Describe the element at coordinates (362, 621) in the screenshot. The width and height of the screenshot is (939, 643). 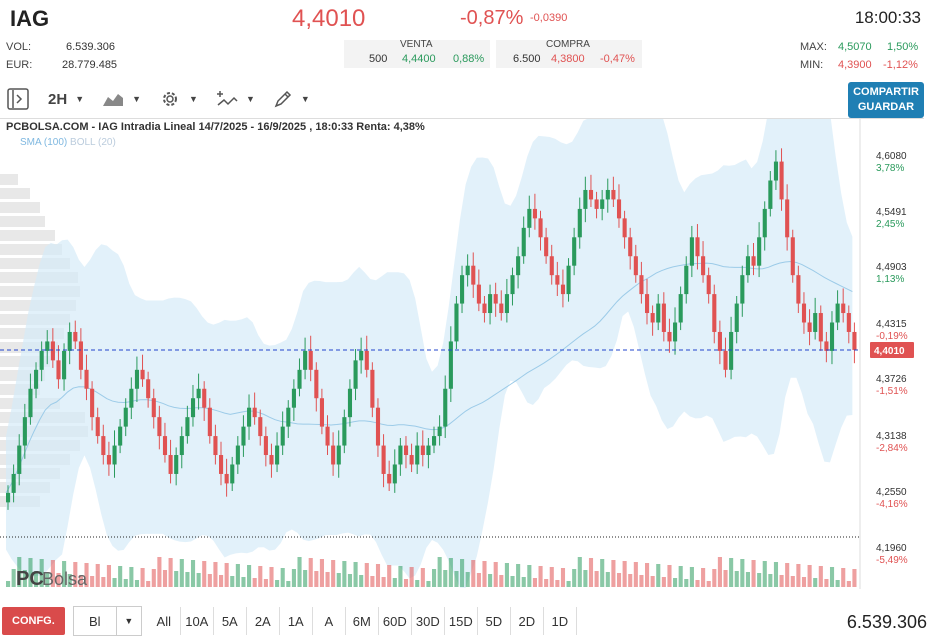
I see `range-button-6m: 6M` at that location.